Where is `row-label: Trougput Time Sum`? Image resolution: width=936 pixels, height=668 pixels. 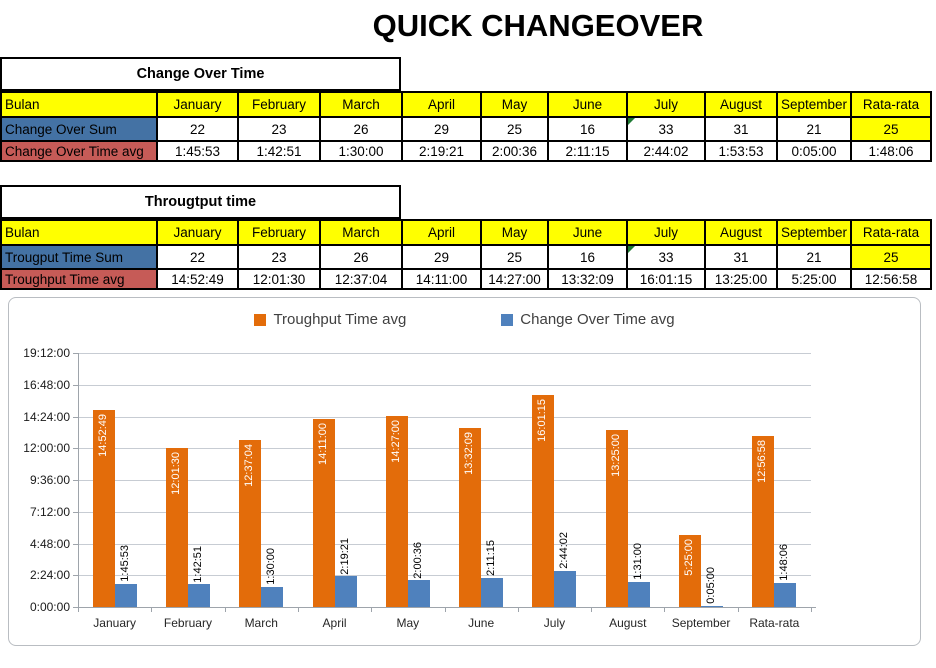
row-label: Trougput Time Sum is located at coordinates (79, 257).